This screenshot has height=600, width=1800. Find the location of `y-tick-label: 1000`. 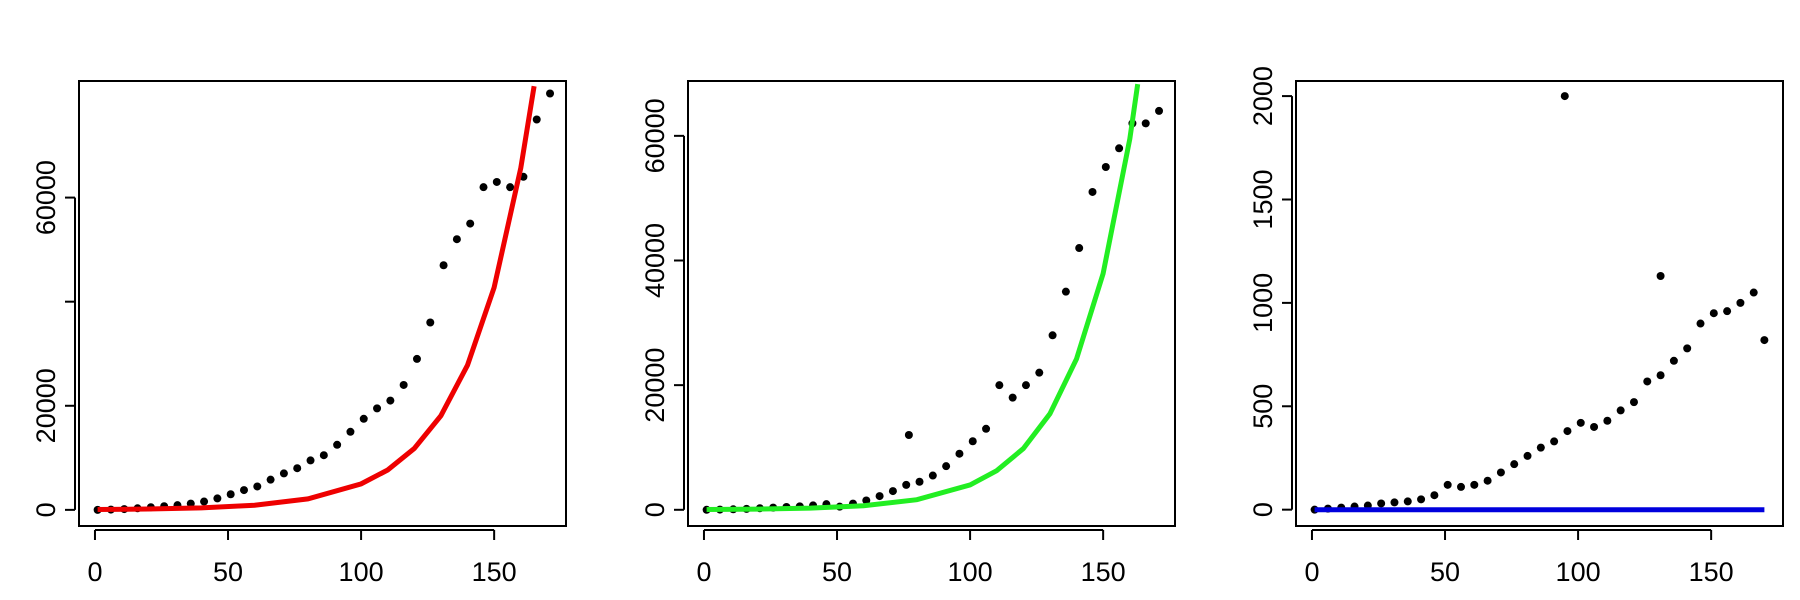

y-tick-label: 1000 is located at coordinates (1263, 303).